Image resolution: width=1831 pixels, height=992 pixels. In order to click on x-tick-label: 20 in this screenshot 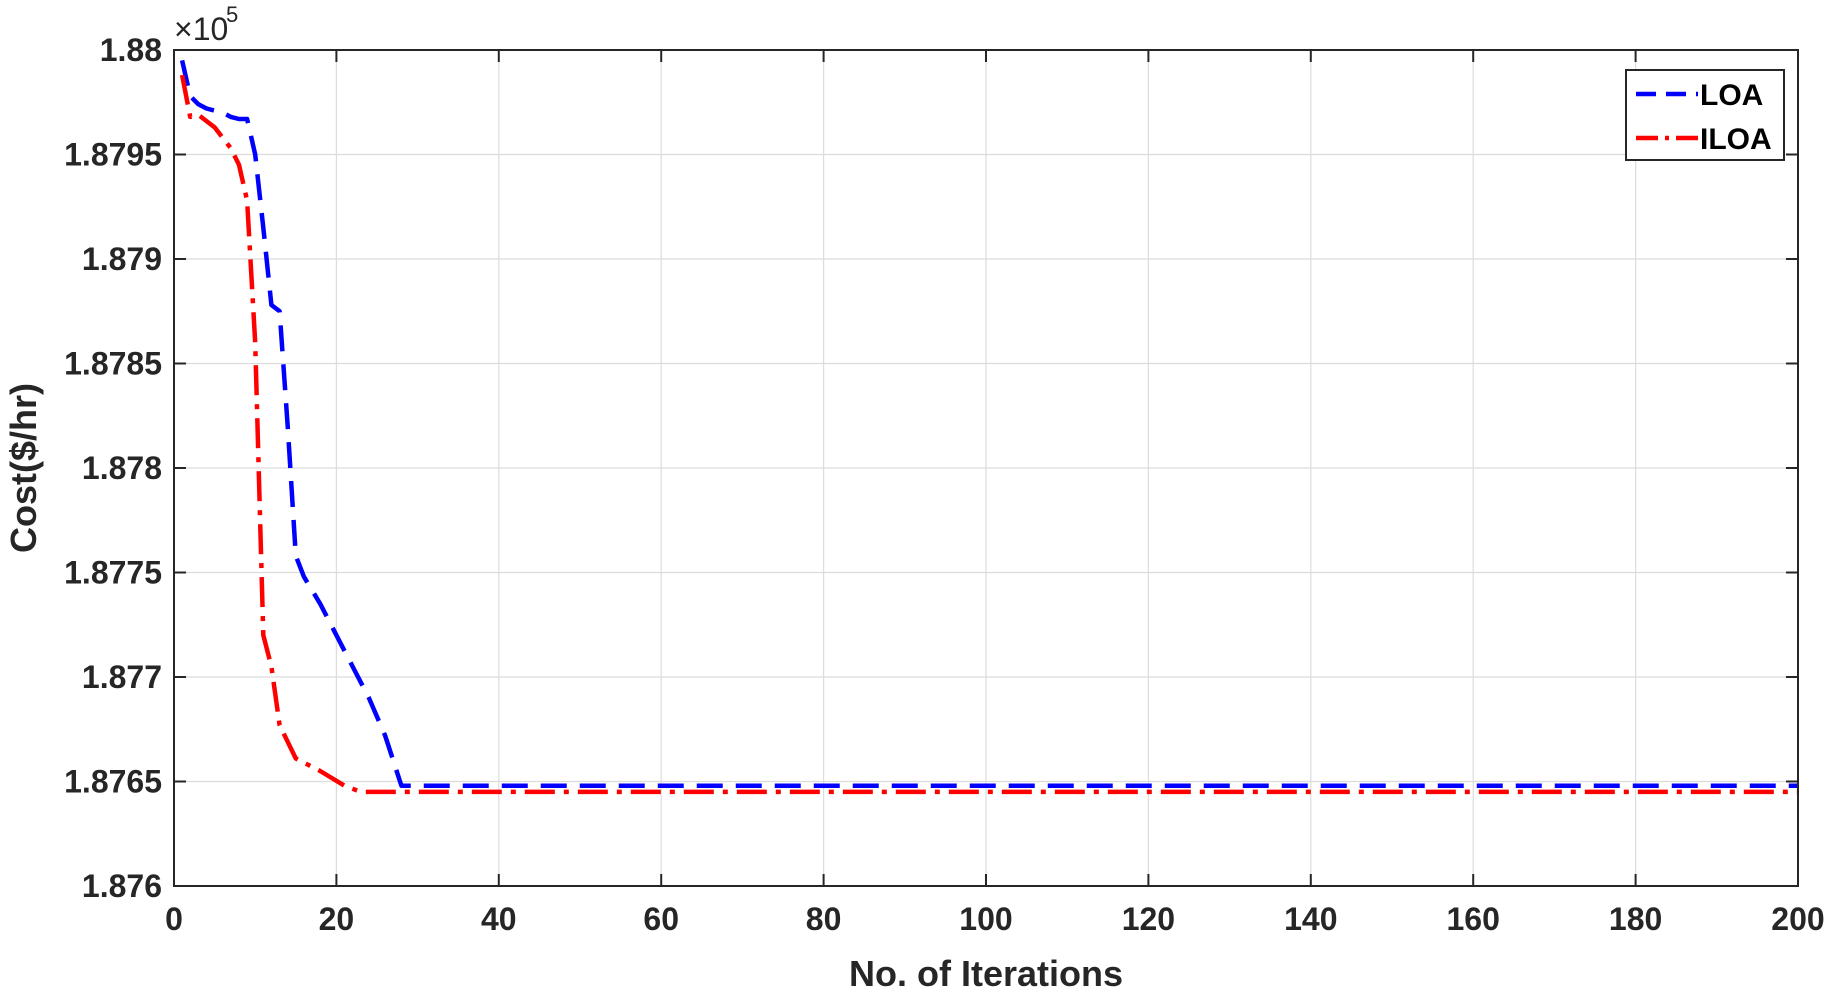, I will do `click(337, 919)`.